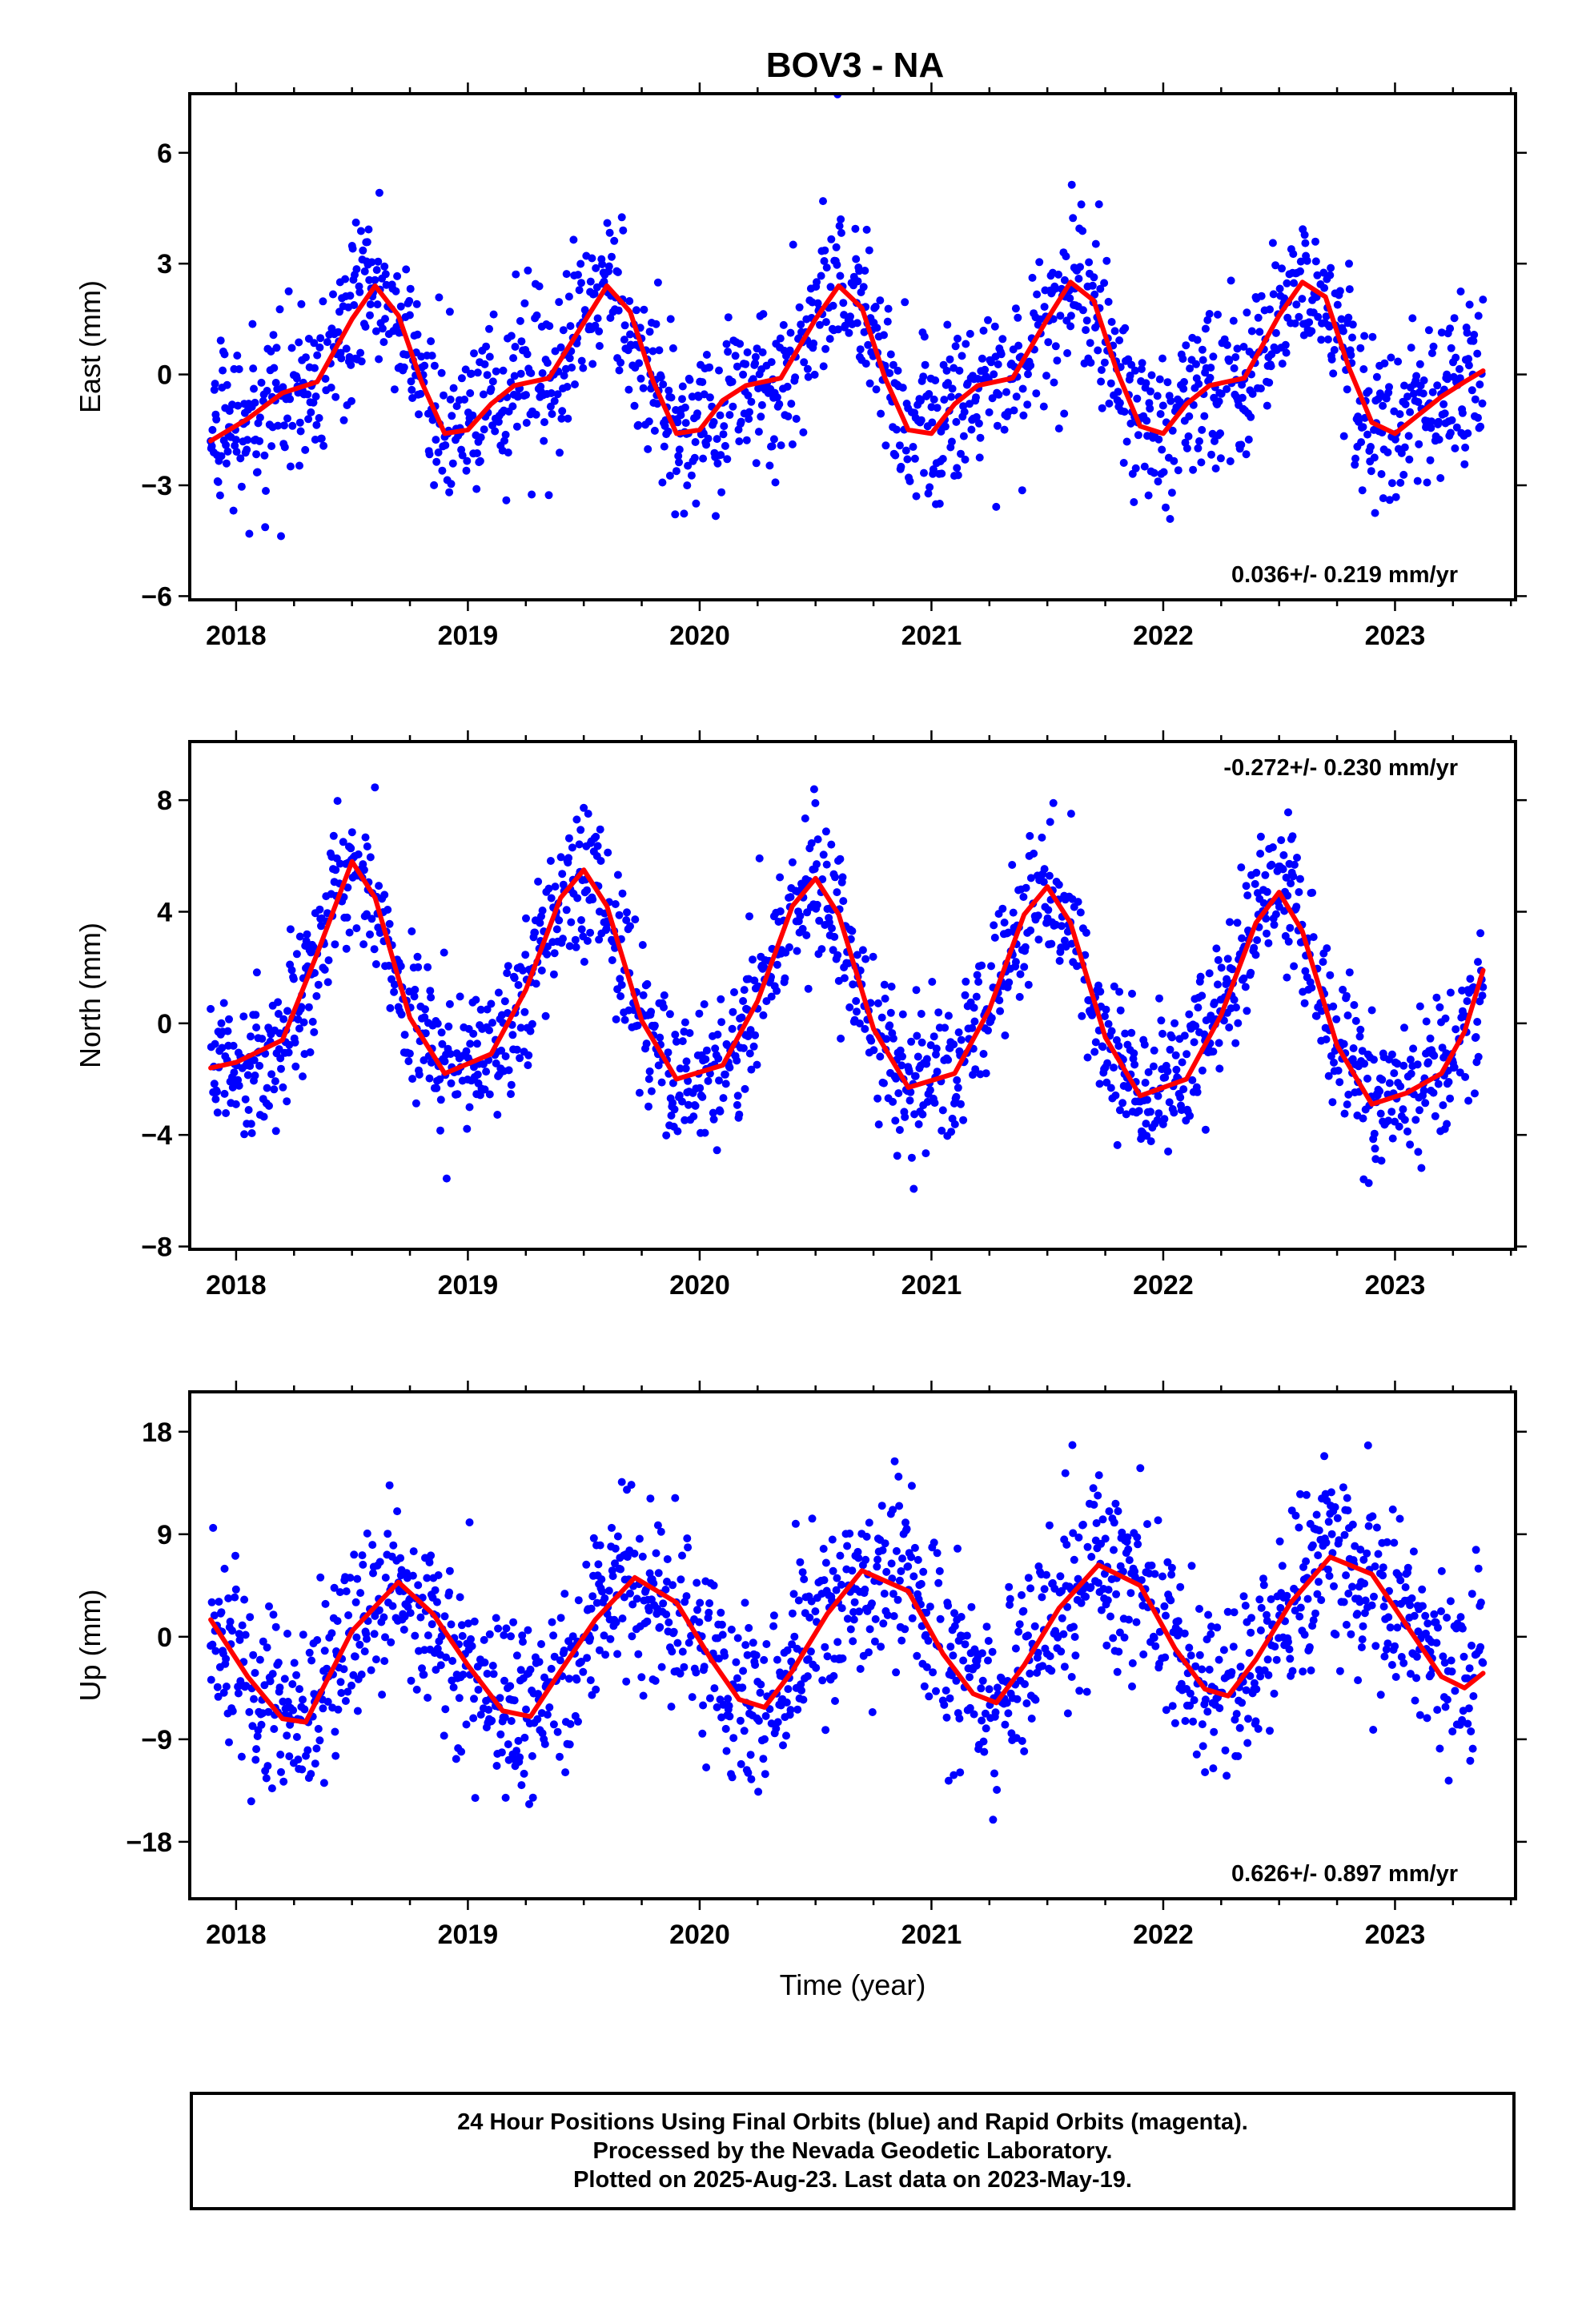 The width and height of the screenshot is (1582, 2324). I want to click on y-tick-label: −6, so click(156, 596).